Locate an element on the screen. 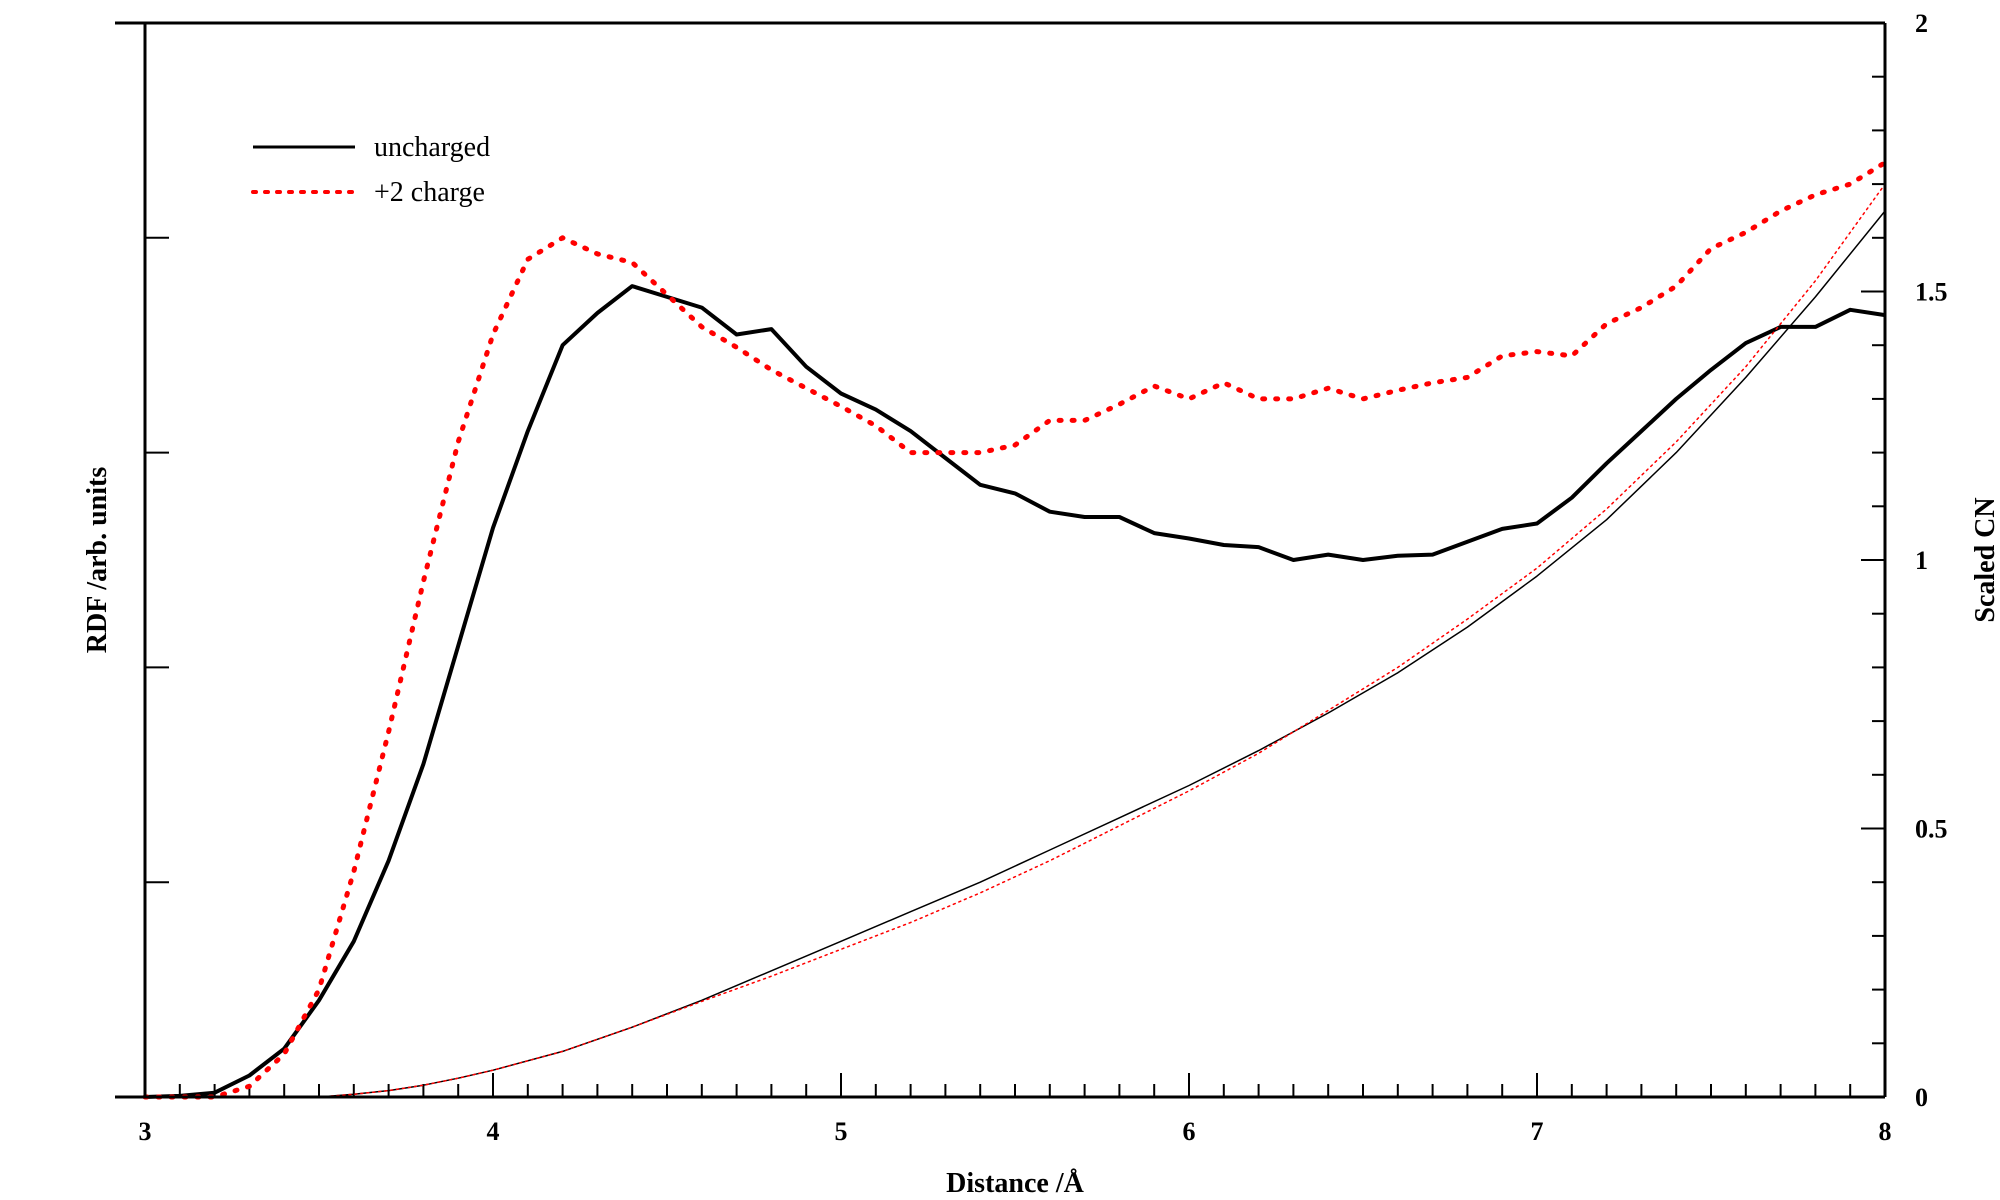 The image size is (2000, 1200). right-tick-label: 0.5 is located at coordinates (1931, 829).